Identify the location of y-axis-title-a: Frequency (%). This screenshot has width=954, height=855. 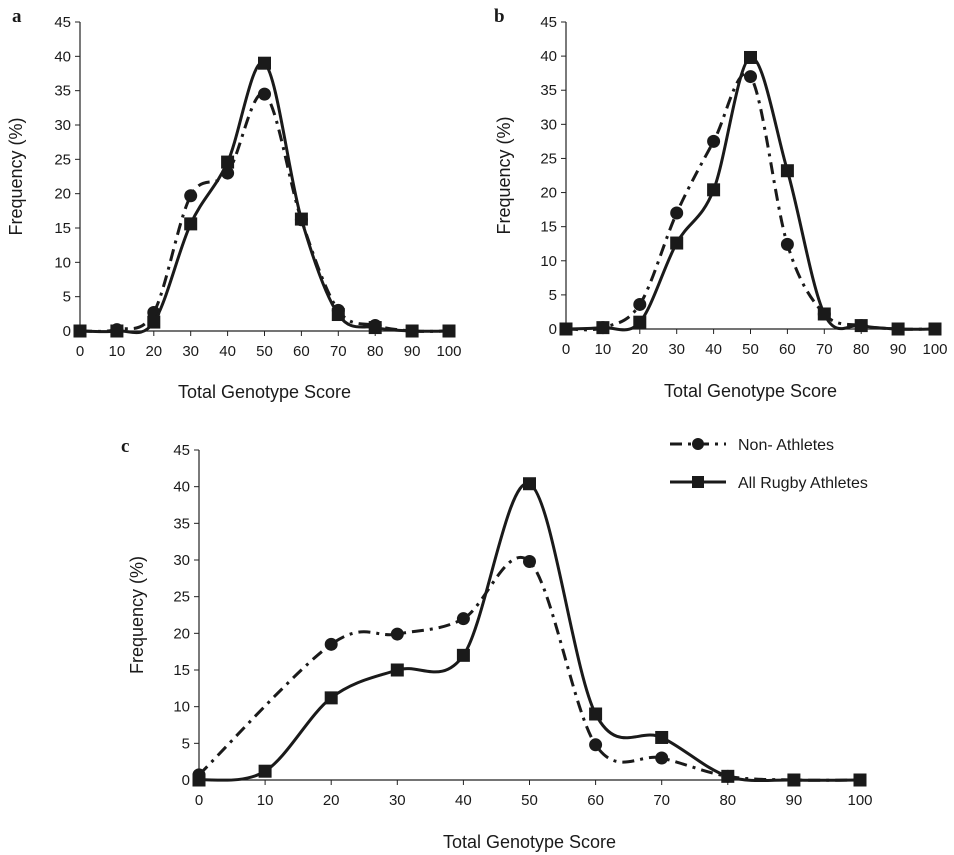
(16, 176).